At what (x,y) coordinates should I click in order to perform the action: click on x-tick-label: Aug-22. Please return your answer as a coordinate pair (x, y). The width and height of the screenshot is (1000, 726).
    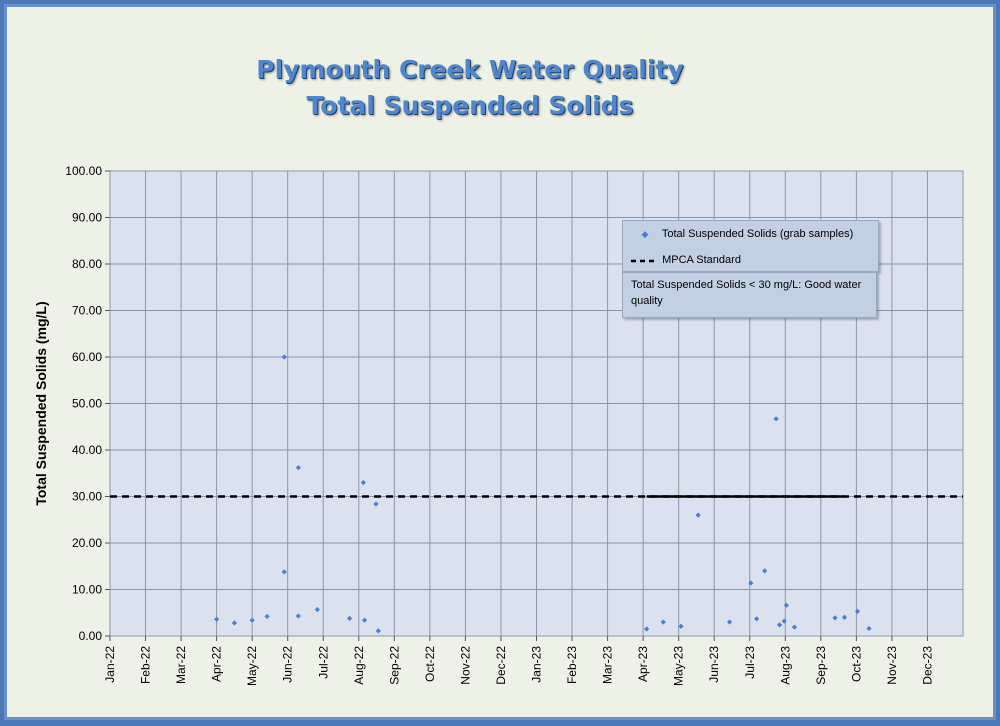
    Looking at the image, I should click on (359, 665).